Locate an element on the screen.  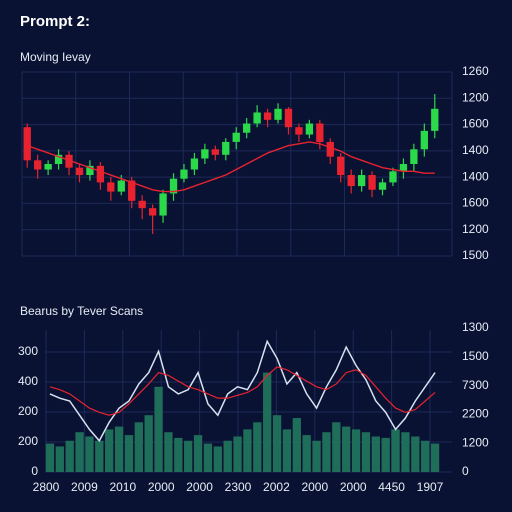
moving-average is located at coordinates (230, 167).